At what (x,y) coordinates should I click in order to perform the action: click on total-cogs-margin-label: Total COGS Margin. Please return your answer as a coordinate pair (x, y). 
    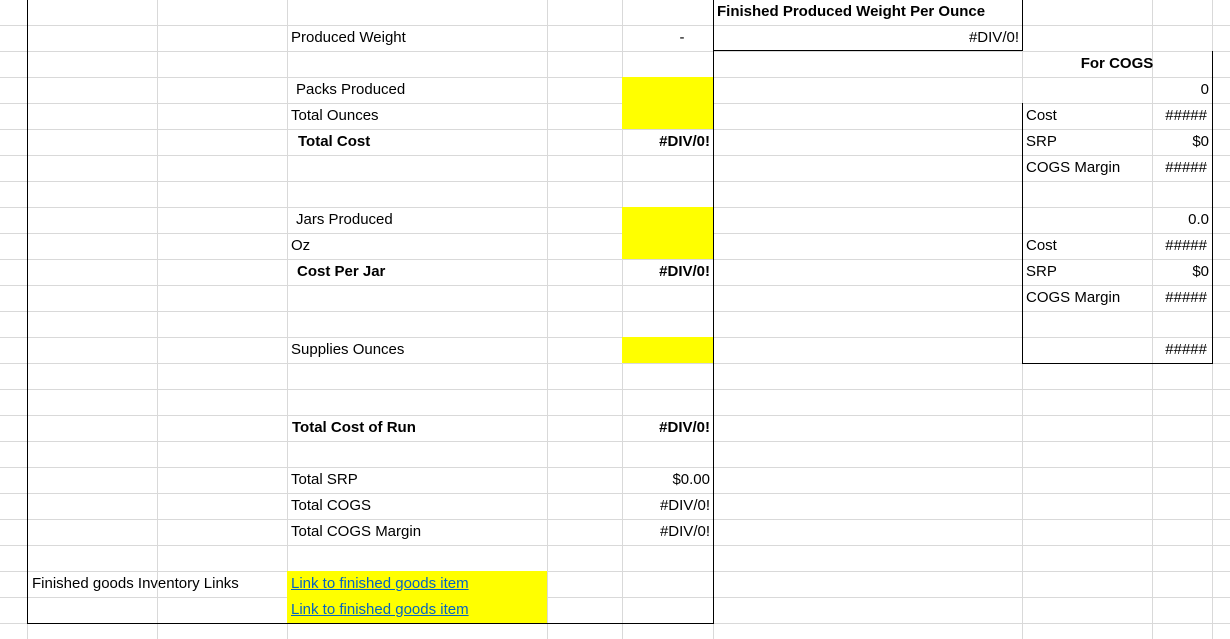
    Looking at the image, I should click on (356, 531).